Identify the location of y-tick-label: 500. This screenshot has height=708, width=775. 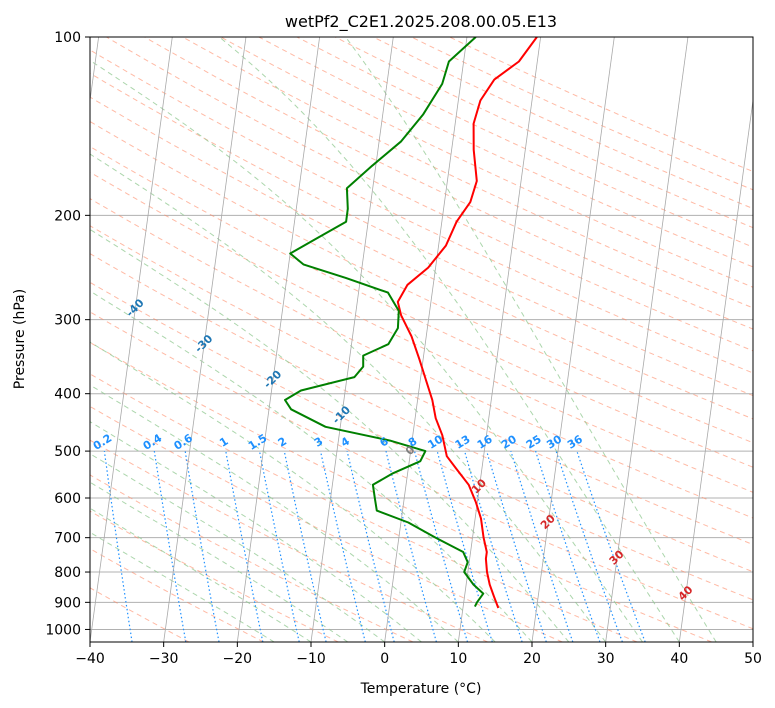
(67, 452).